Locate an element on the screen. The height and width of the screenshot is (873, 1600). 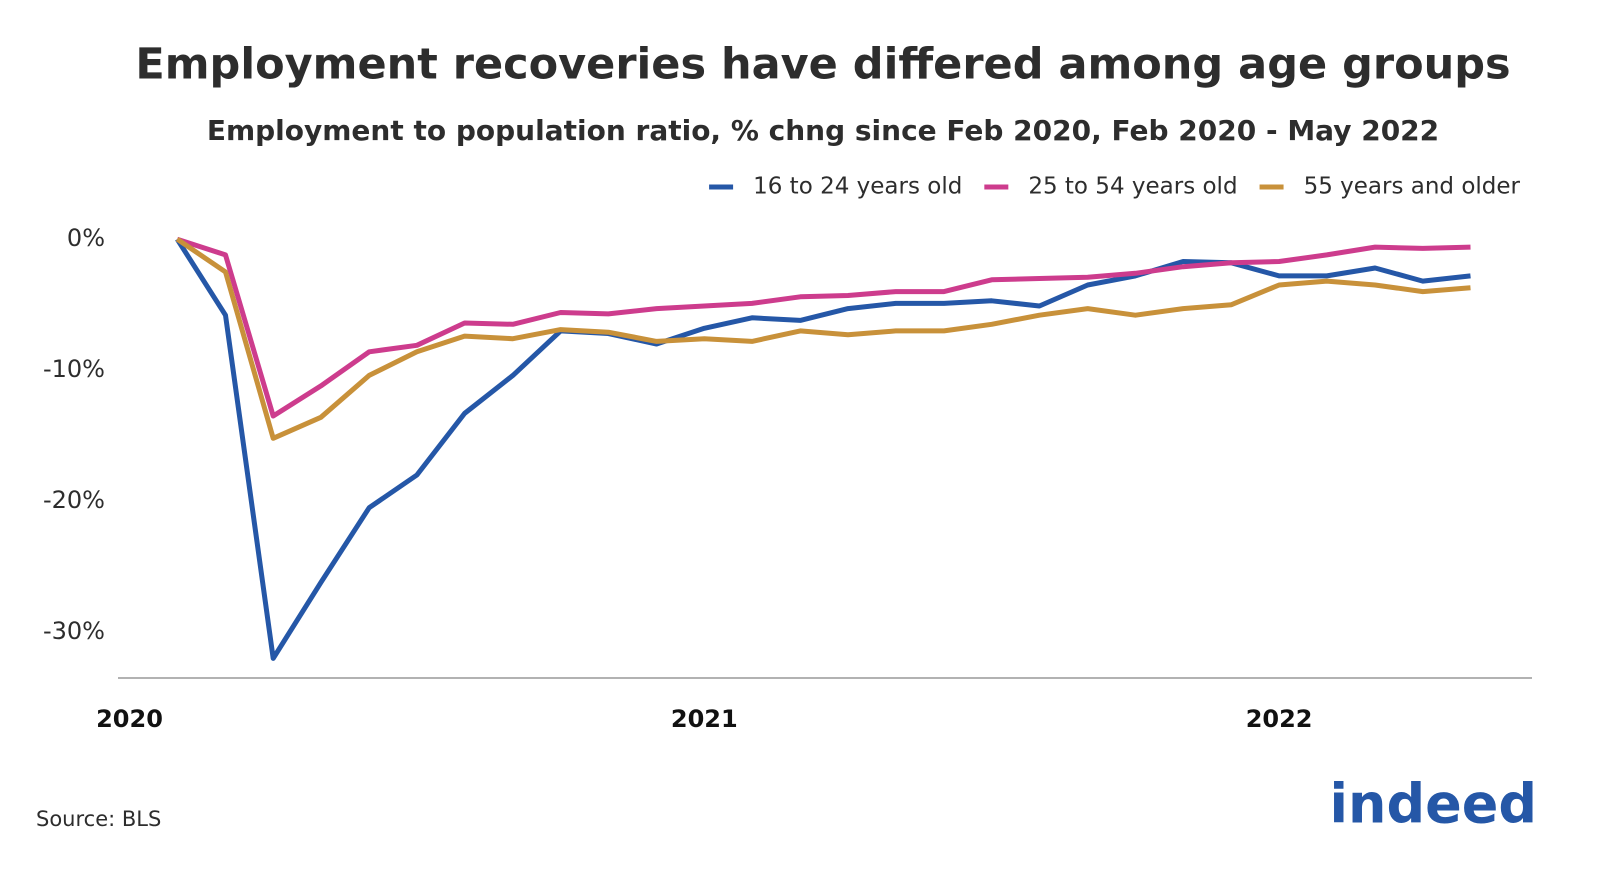
x-tick-label: 2022 is located at coordinates (1279, 719).